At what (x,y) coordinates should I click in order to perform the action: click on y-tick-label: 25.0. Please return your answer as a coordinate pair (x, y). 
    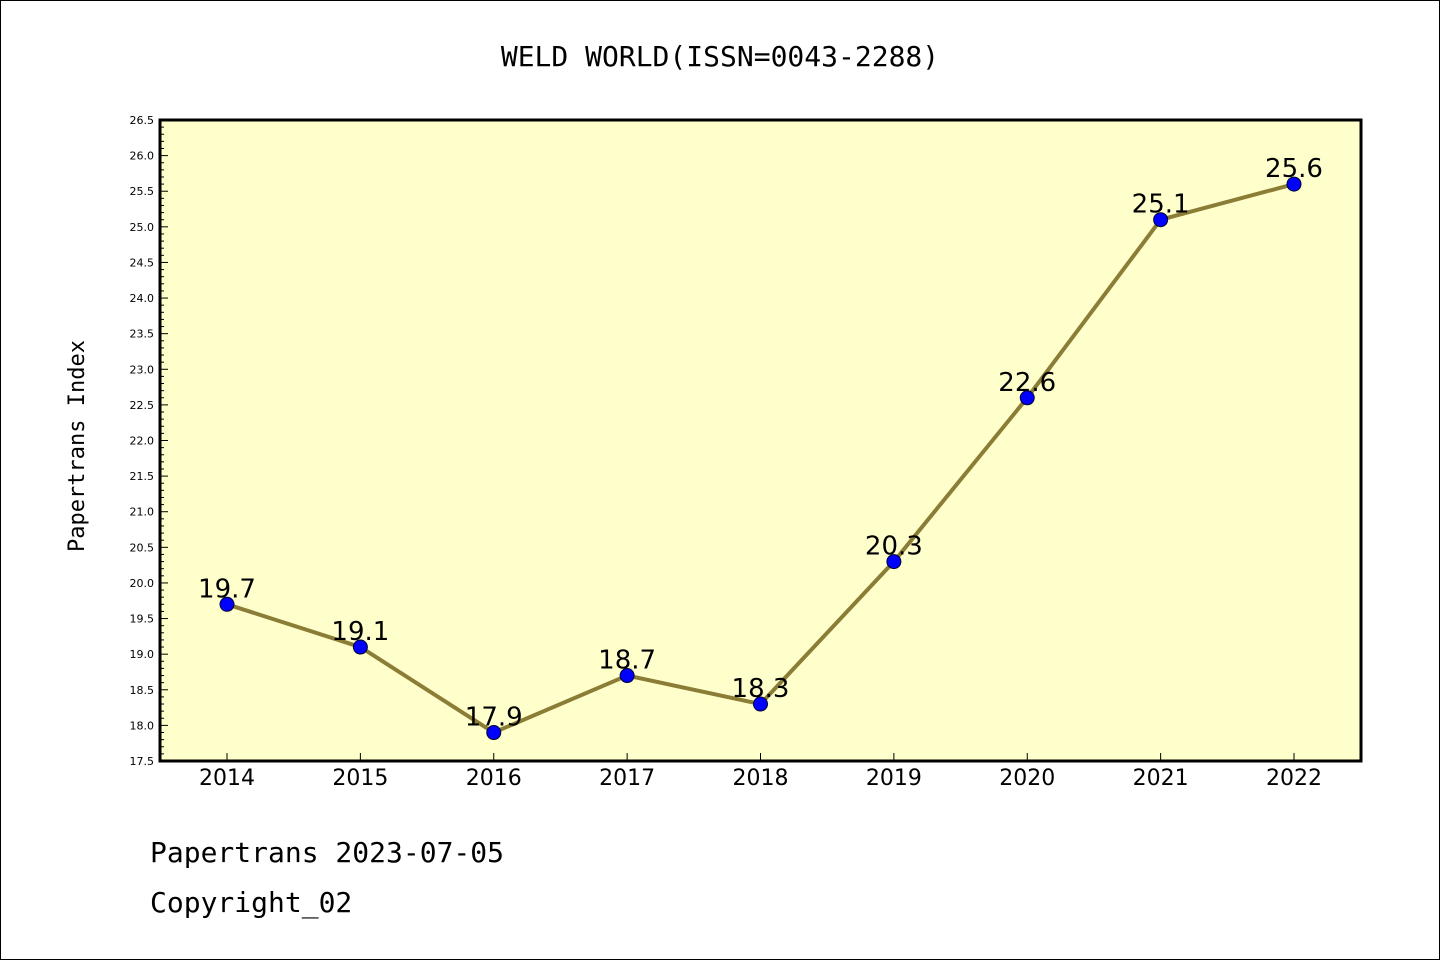
    Looking at the image, I should click on (142, 227).